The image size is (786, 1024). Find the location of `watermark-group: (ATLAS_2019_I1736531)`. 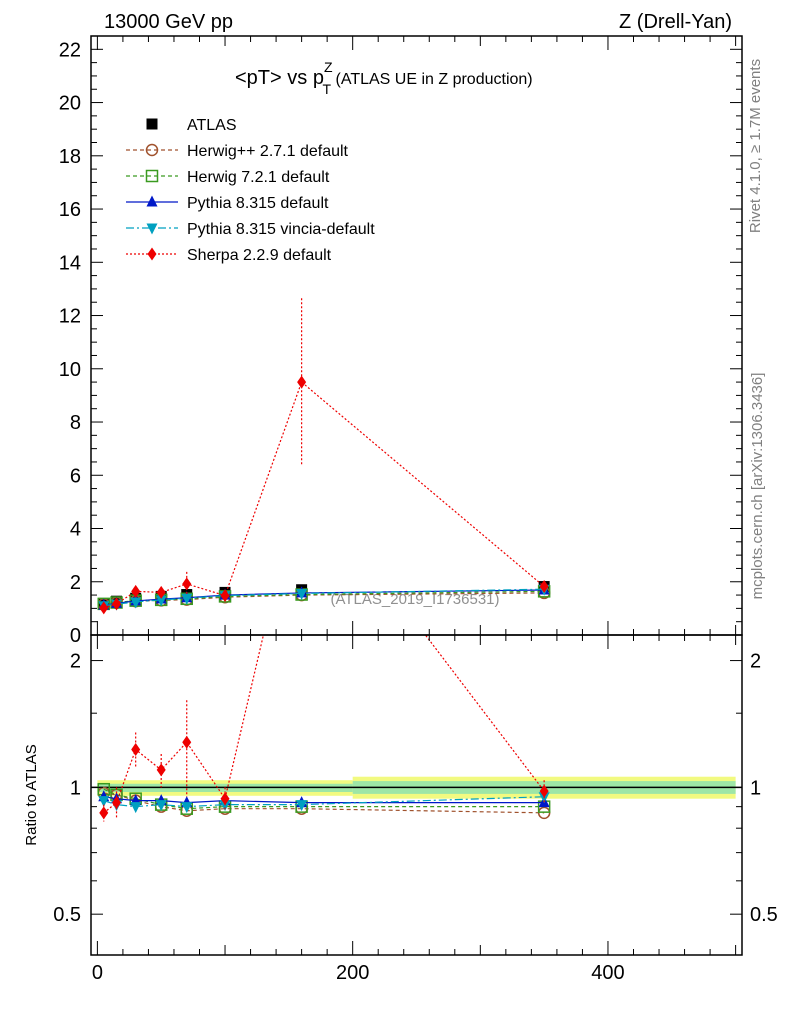

watermark-group: (ATLAS_2019_I1736531) is located at coordinates (414, 599).